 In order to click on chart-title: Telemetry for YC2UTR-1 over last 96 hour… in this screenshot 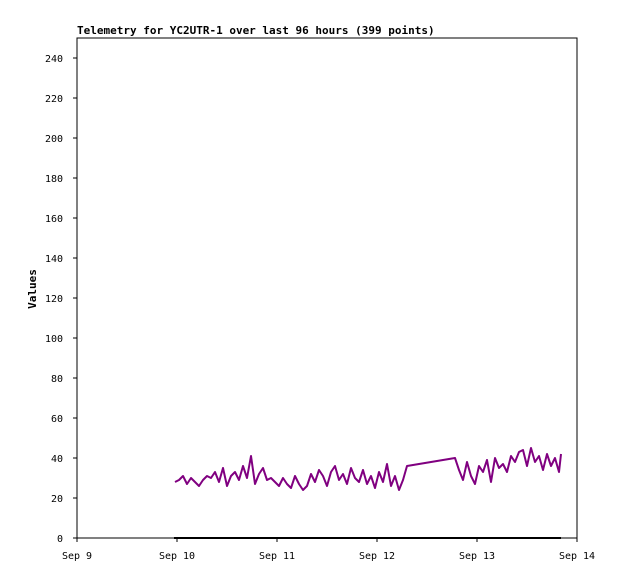, I will do `click(256, 30)`.